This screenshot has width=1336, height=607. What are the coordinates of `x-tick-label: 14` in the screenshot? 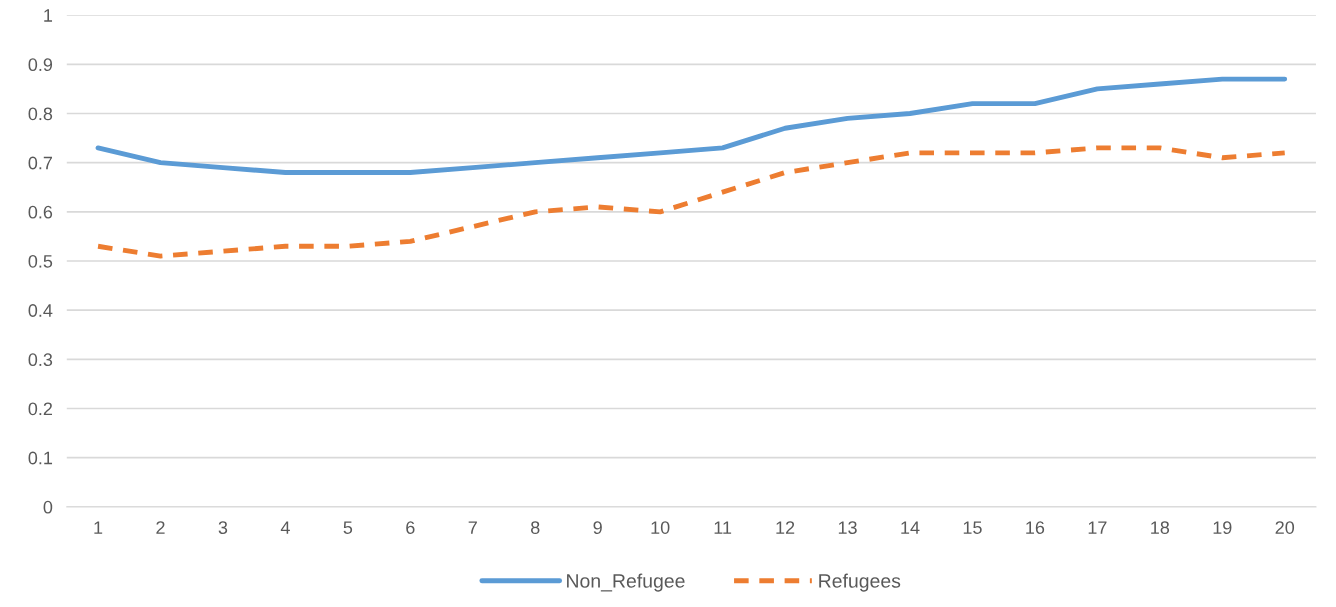 It's located at (910, 527).